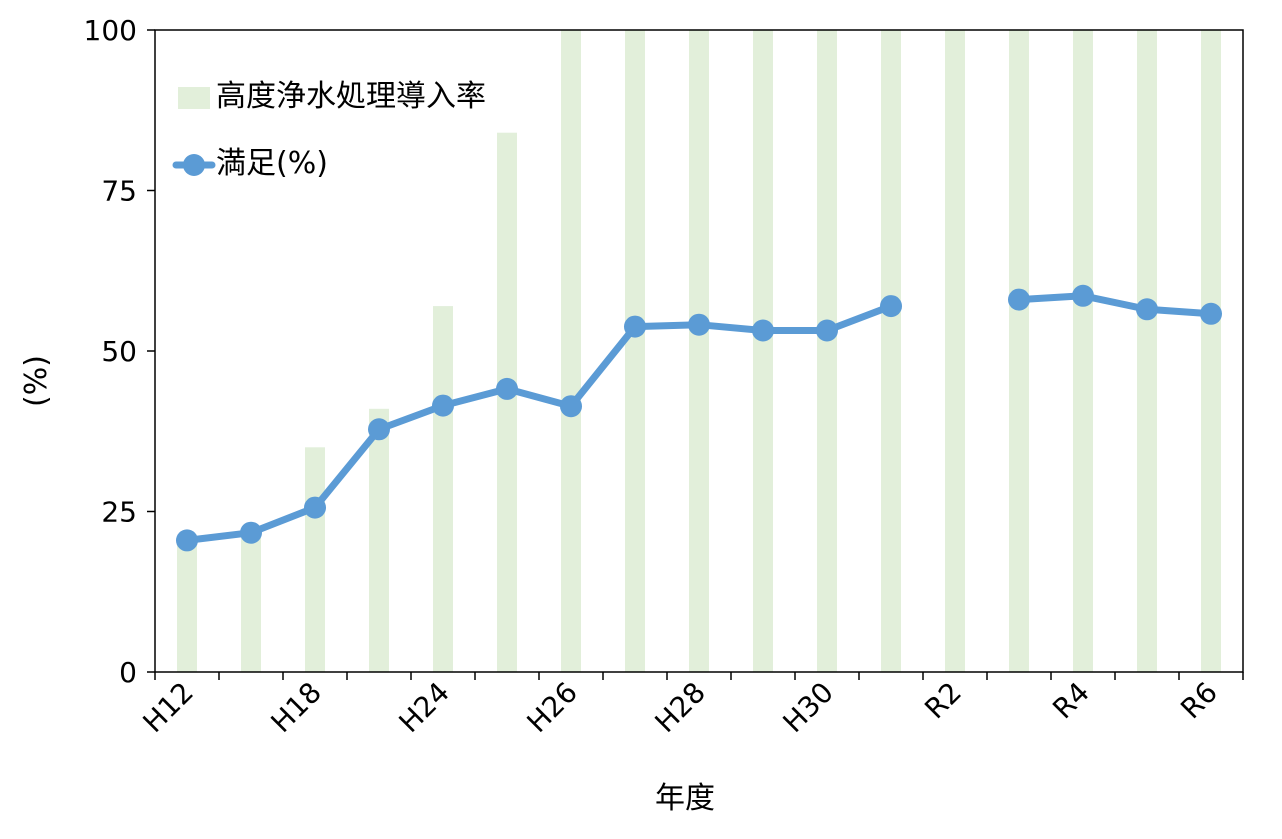 This screenshot has width=1282, height=839. What do you see at coordinates (1115, 305) in the screenshot?
I see `series-line` at bounding box center [1115, 305].